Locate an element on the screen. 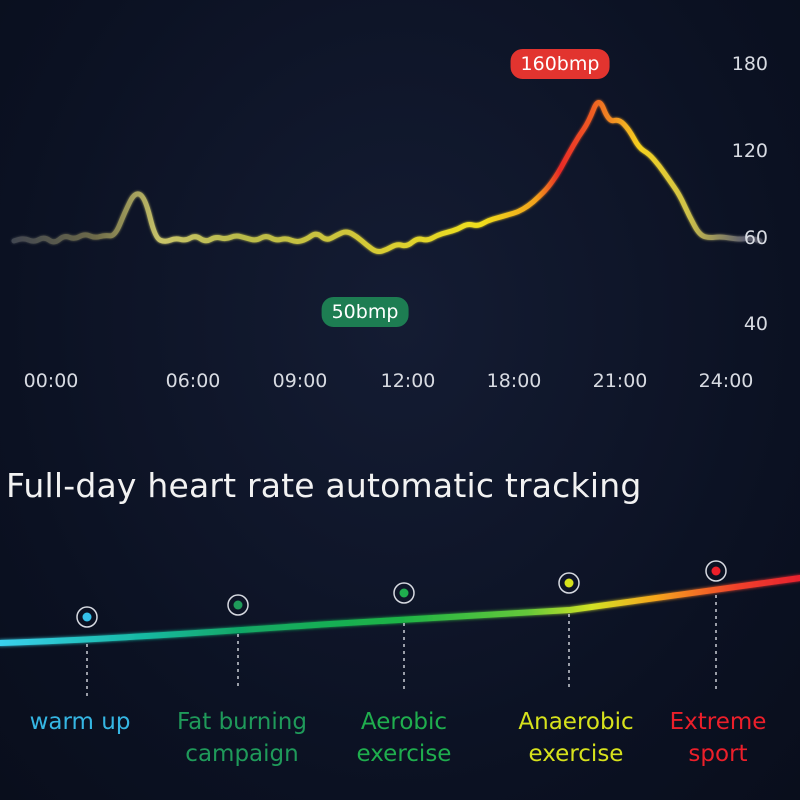 The image size is (800, 800). zone-marker-warm-up is located at coordinates (87, 651).